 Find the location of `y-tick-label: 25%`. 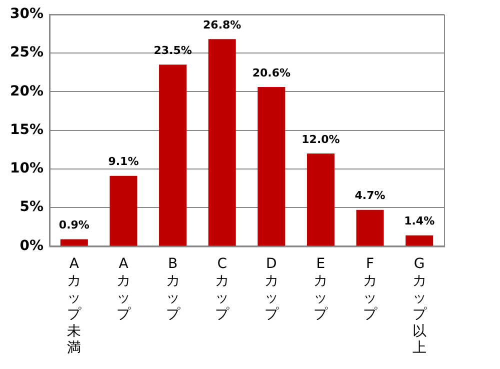

y-tick-label: 25% is located at coordinates (27, 52).